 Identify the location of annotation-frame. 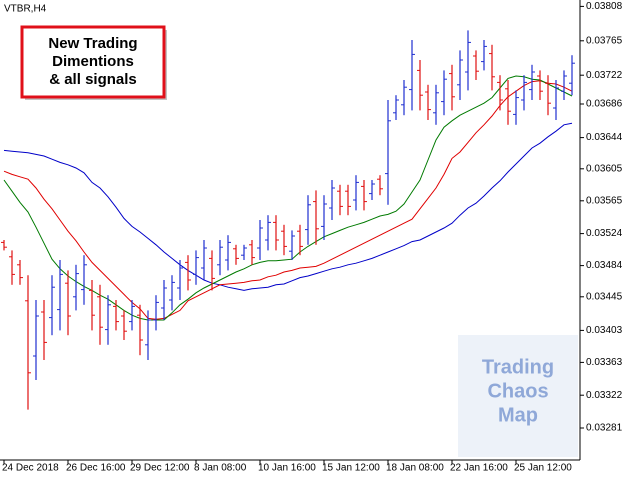
(93, 62).